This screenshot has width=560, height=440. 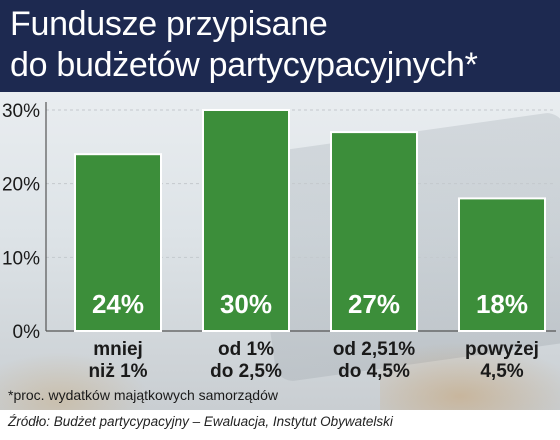 What do you see at coordinates (374, 304) in the screenshot?
I see `data-label: 27%` at bounding box center [374, 304].